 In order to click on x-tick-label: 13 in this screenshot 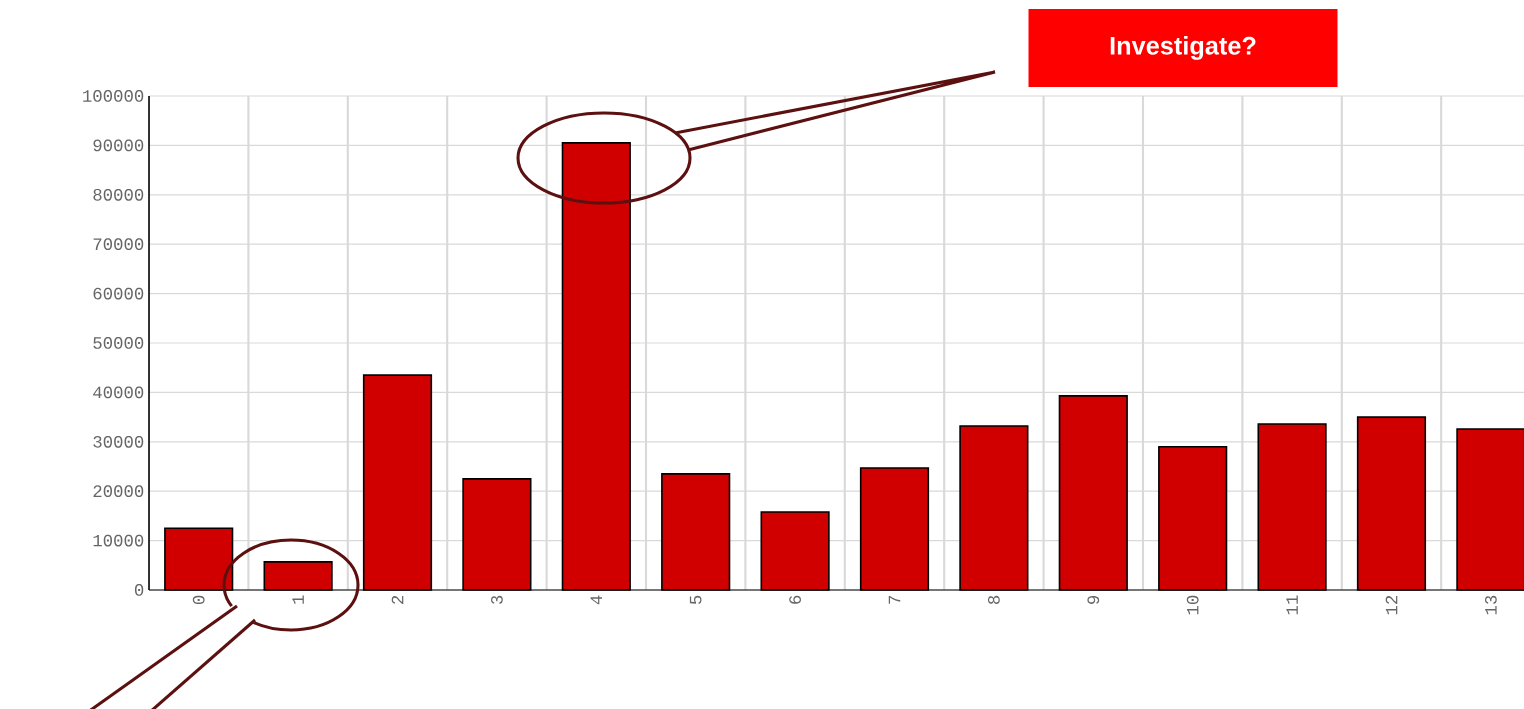, I will do `click(1490, 605)`.